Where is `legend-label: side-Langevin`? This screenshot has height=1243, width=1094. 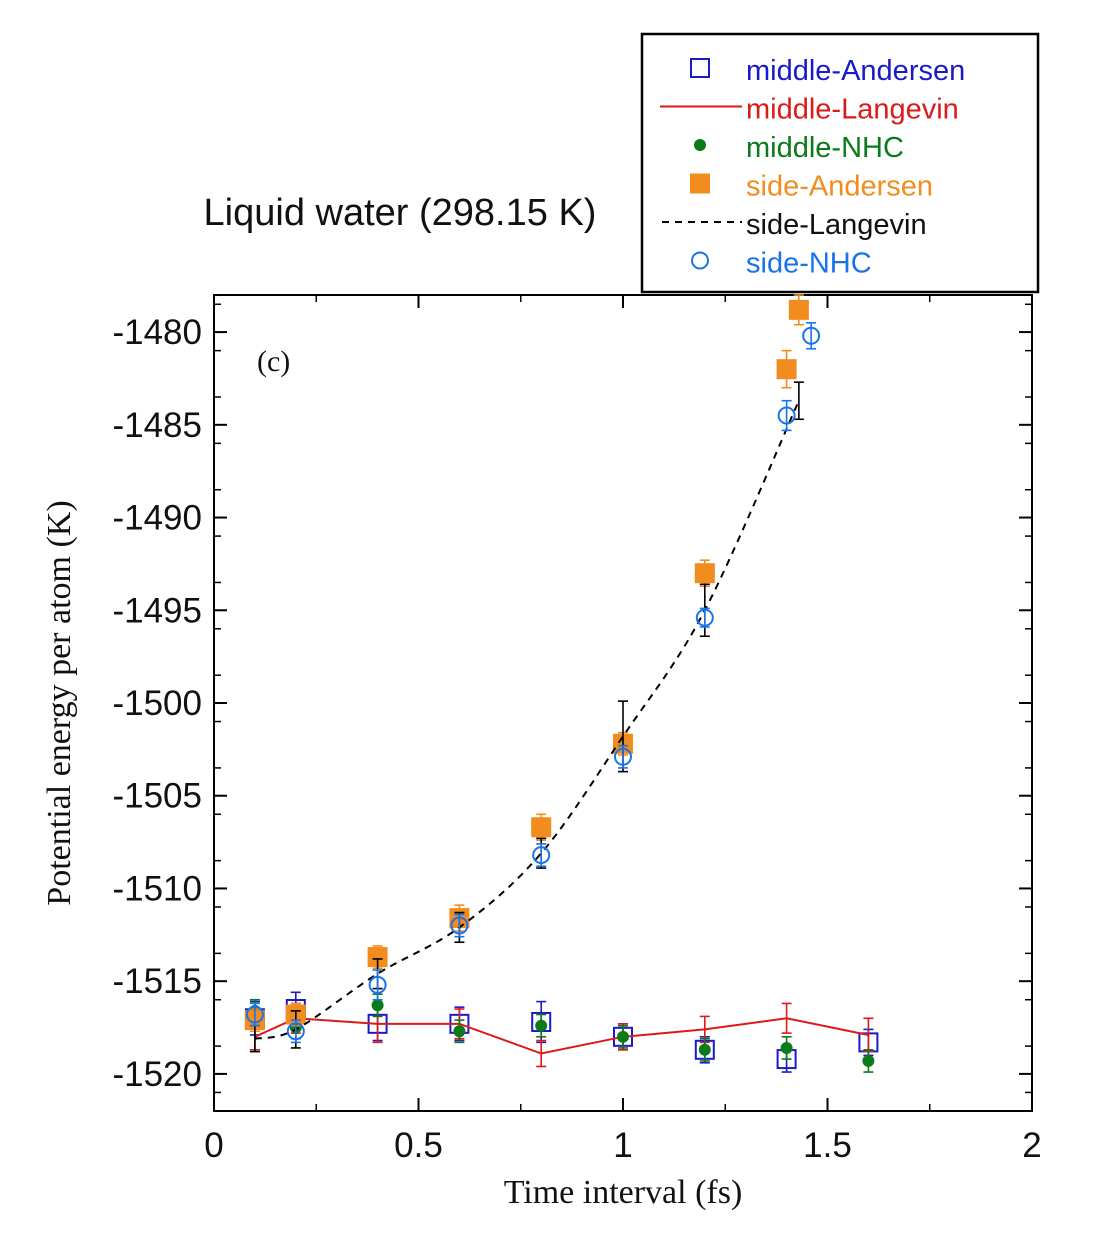 legend-label: side-Langevin is located at coordinates (836, 225).